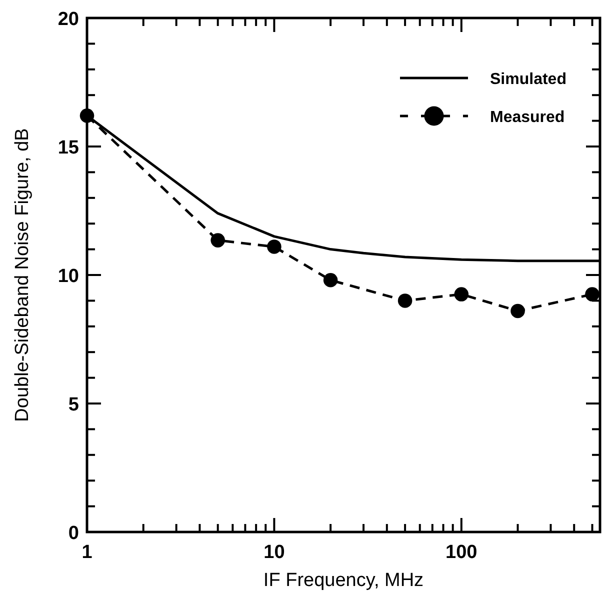  Describe the element at coordinates (87, 552) in the screenshot. I see `x-tick-label: 1` at that location.